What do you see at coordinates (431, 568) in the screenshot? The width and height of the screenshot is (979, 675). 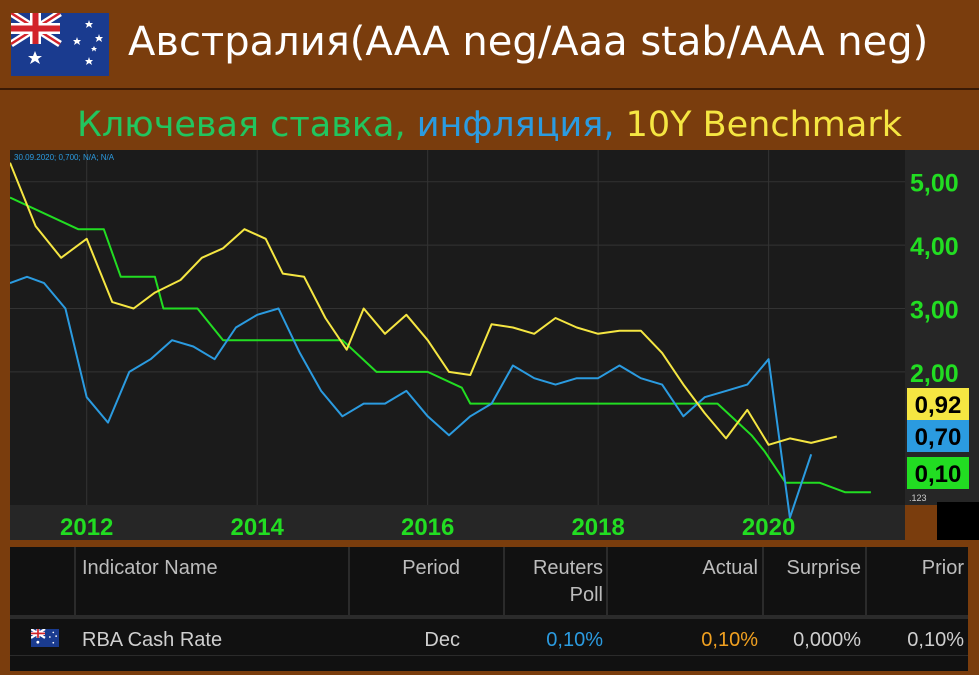 I see `column-header-period: Period` at bounding box center [431, 568].